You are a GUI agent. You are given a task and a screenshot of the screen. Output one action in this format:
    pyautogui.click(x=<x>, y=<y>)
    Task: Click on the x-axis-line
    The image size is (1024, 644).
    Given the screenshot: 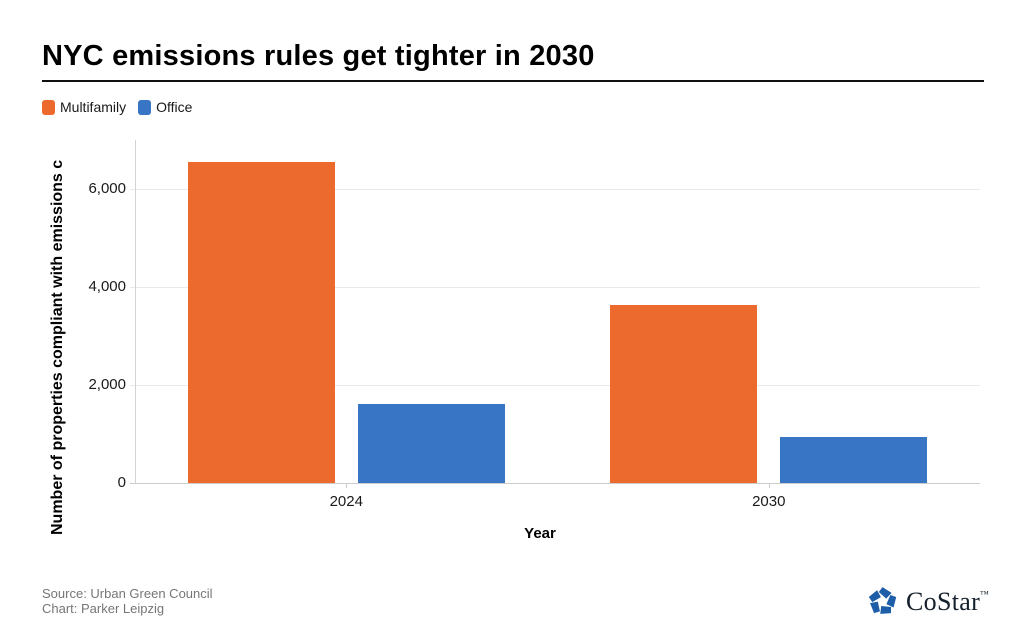 What is the action you would take?
    pyautogui.click(x=555, y=483)
    